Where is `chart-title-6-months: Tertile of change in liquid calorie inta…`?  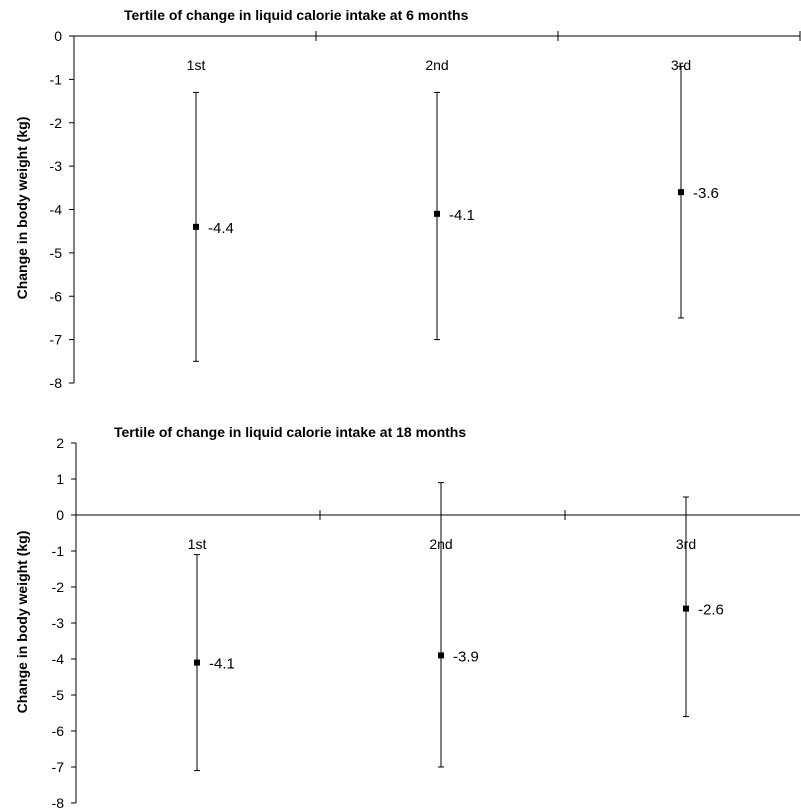
chart-title-6-months: Tertile of change in liquid calorie inta… is located at coordinates (296, 15).